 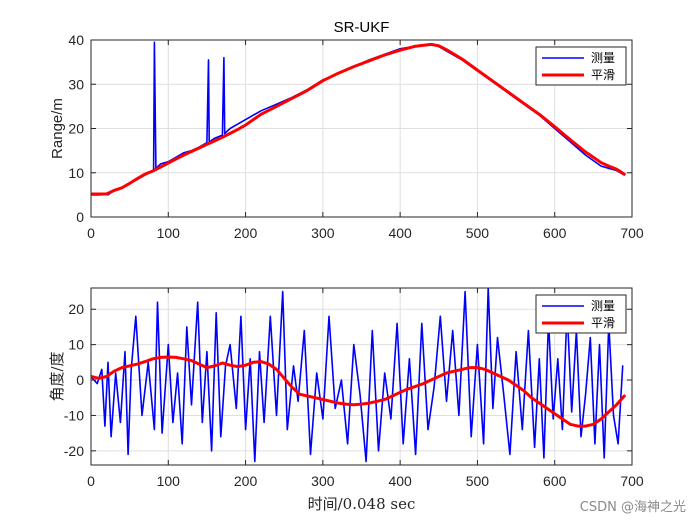 What do you see at coordinates (57, 376) in the screenshot?
I see `y-axis-label: 角度/度` at bounding box center [57, 376].